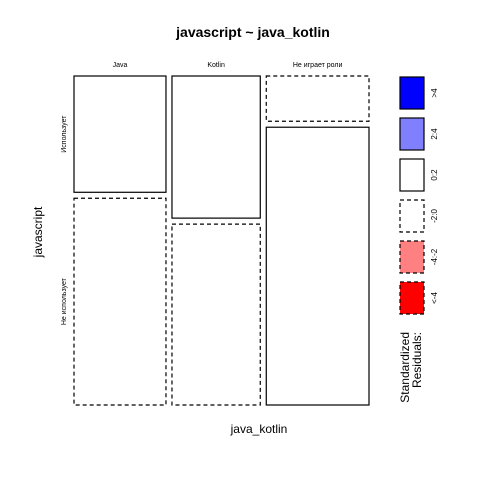 The width and height of the screenshot is (480, 480). I want to click on chart-title: javascript ~ java_kotlin, so click(252, 32).